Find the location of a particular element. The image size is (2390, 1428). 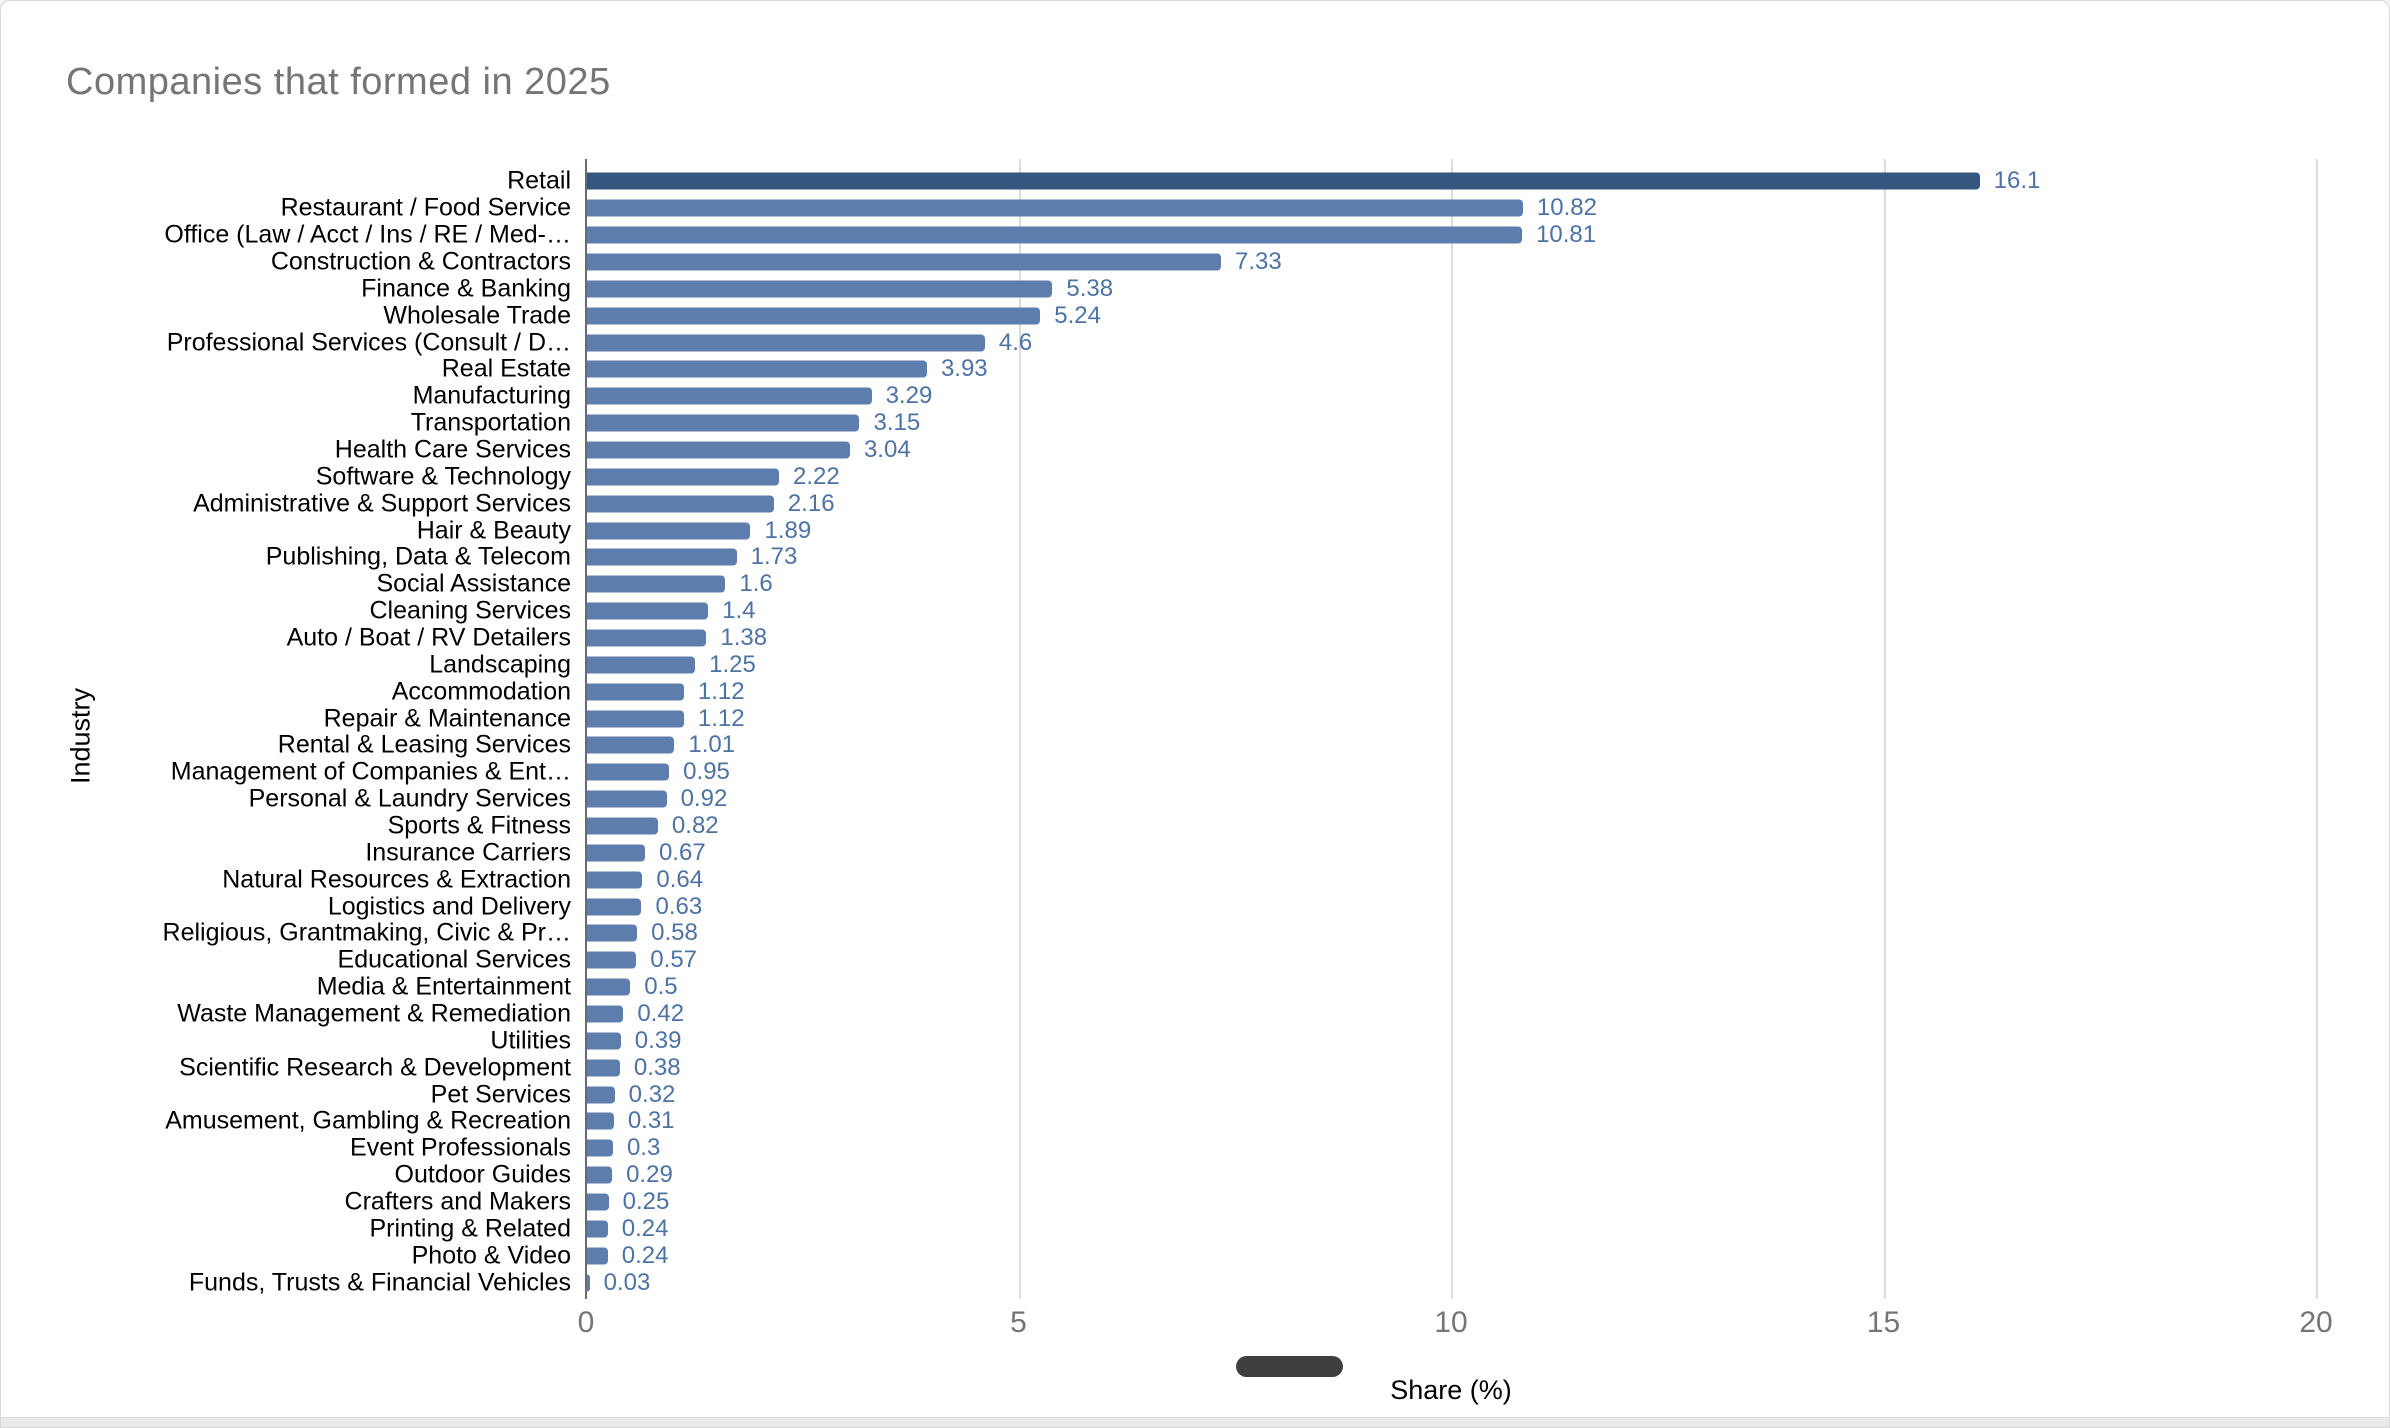

bottom-scrollbar-track is located at coordinates (1195, 1422).